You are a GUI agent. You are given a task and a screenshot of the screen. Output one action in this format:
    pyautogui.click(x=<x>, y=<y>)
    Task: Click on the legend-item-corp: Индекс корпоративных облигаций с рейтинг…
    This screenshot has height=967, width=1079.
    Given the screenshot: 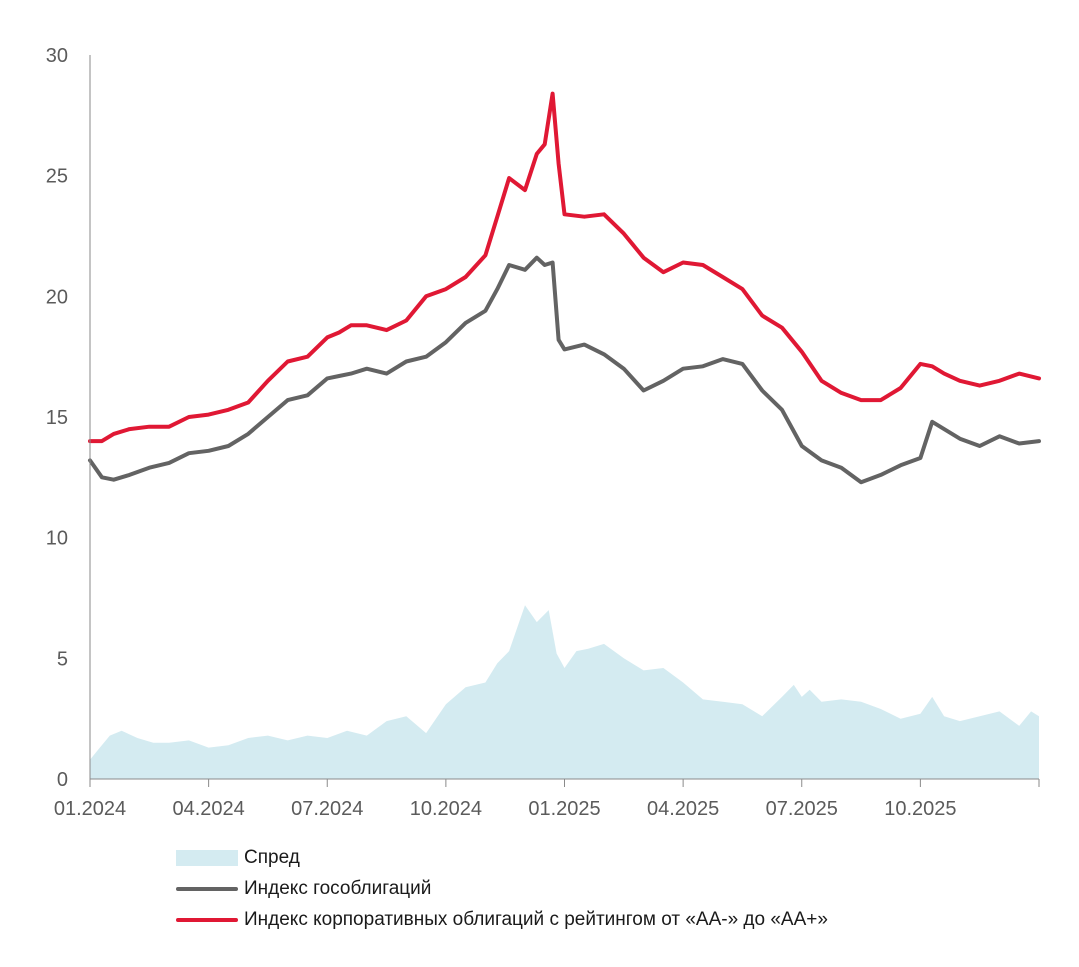 What is the action you would take?
    pyautogui.click(x=502, y=919)
    